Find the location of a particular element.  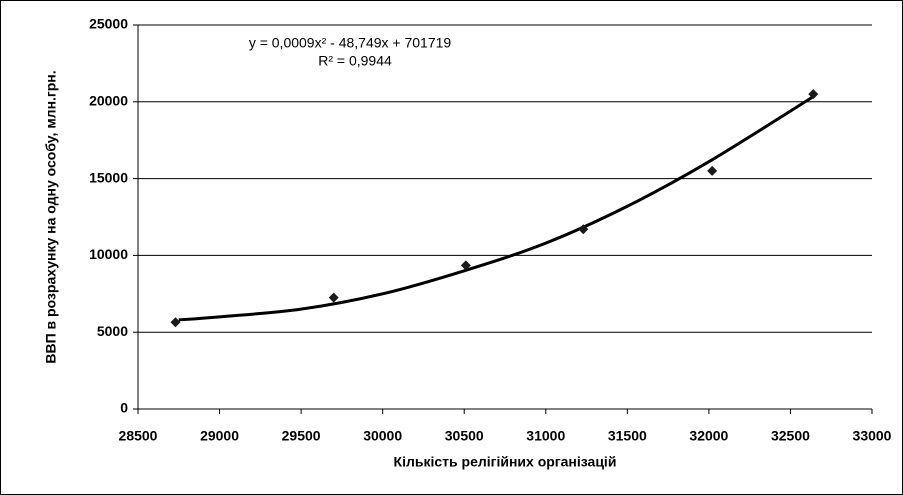

y-tick-label: 5000 is located at coordinates (112, 331).